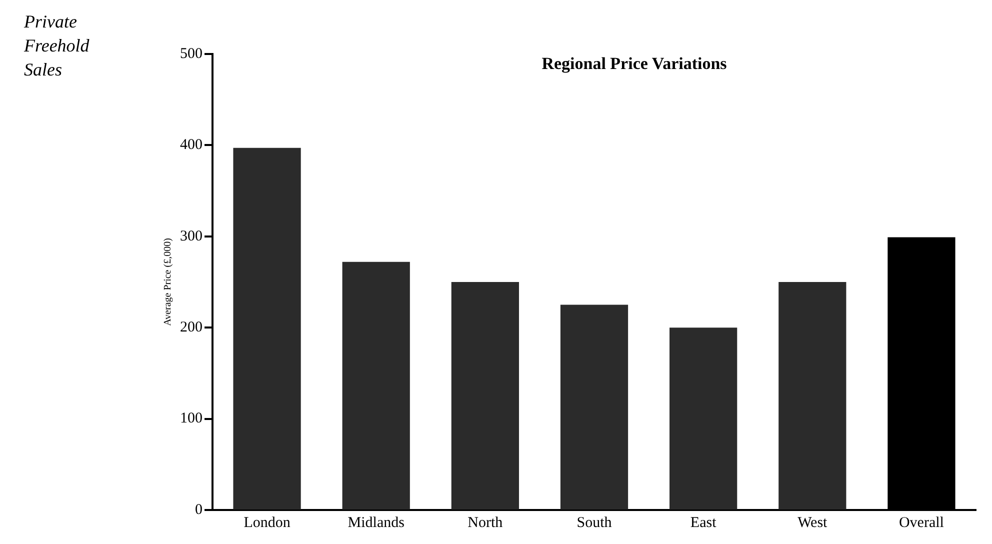  I want to click on y-tick-label: 100, so click(191, 418).